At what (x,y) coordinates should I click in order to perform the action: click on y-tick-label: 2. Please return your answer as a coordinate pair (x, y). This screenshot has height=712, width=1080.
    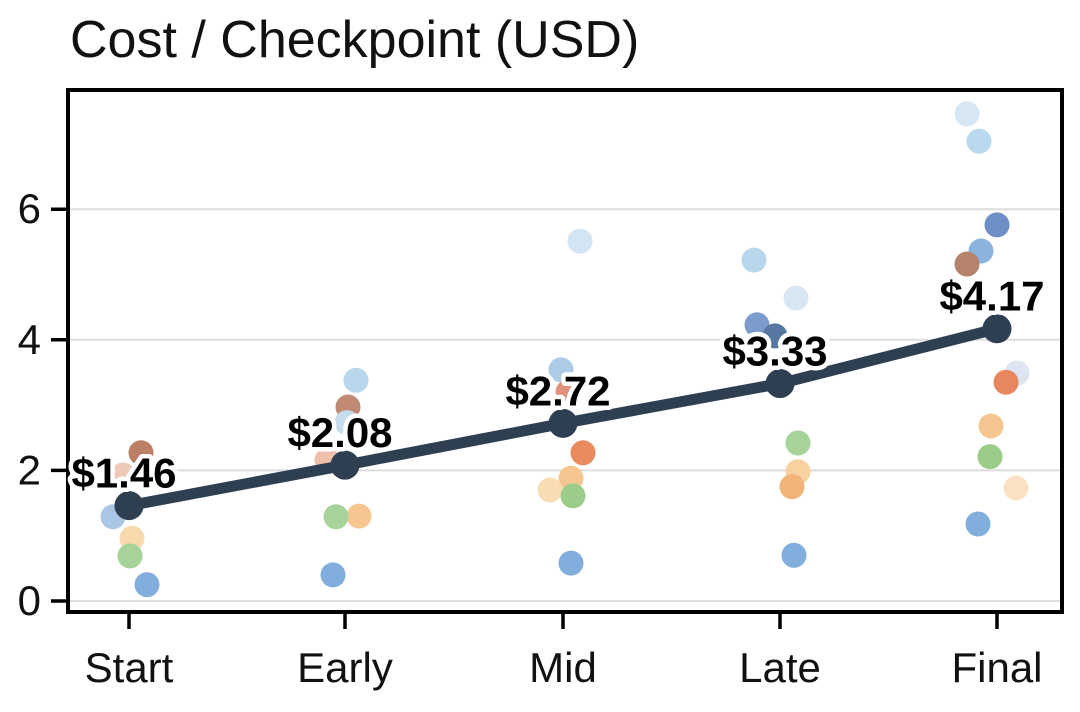
    Looking at the image, I should click on (29, 469).